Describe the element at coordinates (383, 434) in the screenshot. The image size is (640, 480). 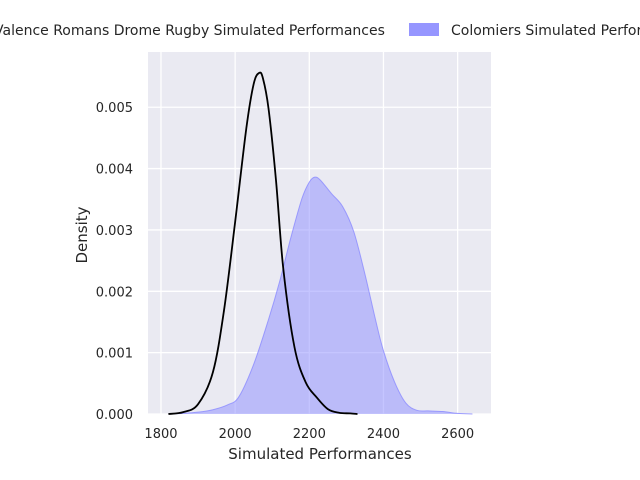
I see `x-tick-label: 2400` at that location.